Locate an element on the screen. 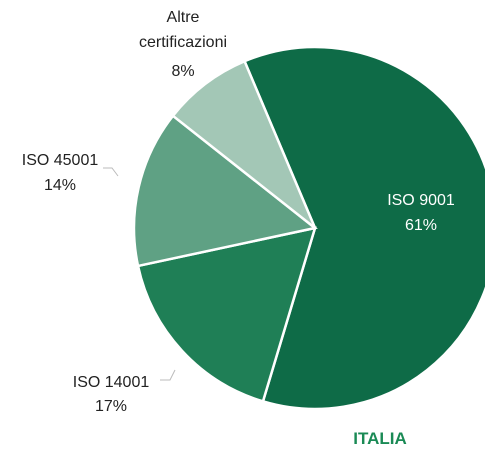 The width and height of the screenshot is (485, 454). slice-label: Altre certificazioni is located at coordinates (183, 30).